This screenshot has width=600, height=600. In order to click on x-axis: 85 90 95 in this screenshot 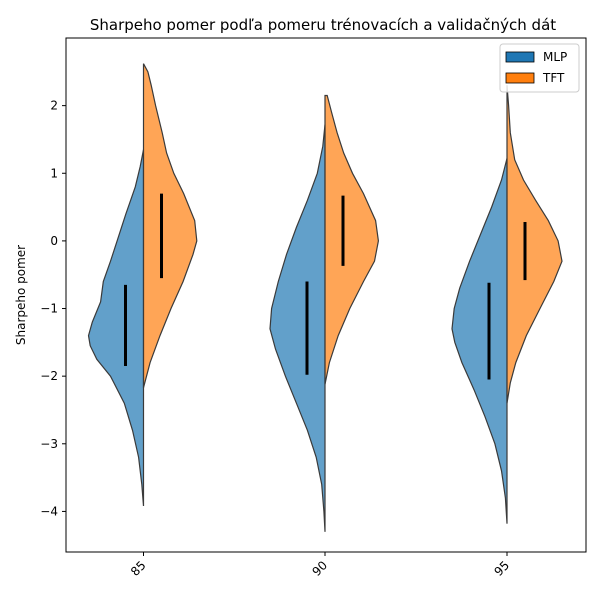, I will do `click(320, 565)`.